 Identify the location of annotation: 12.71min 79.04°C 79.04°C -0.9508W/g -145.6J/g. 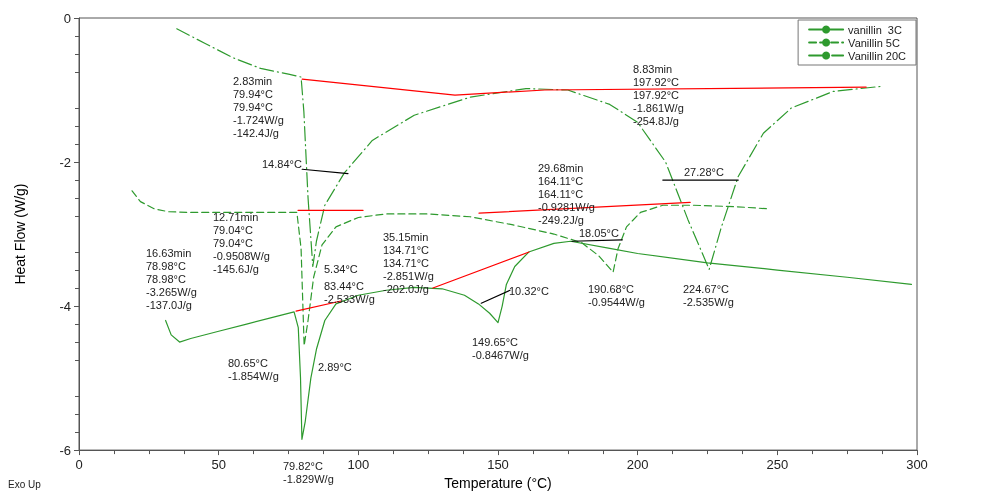
(241, 242).